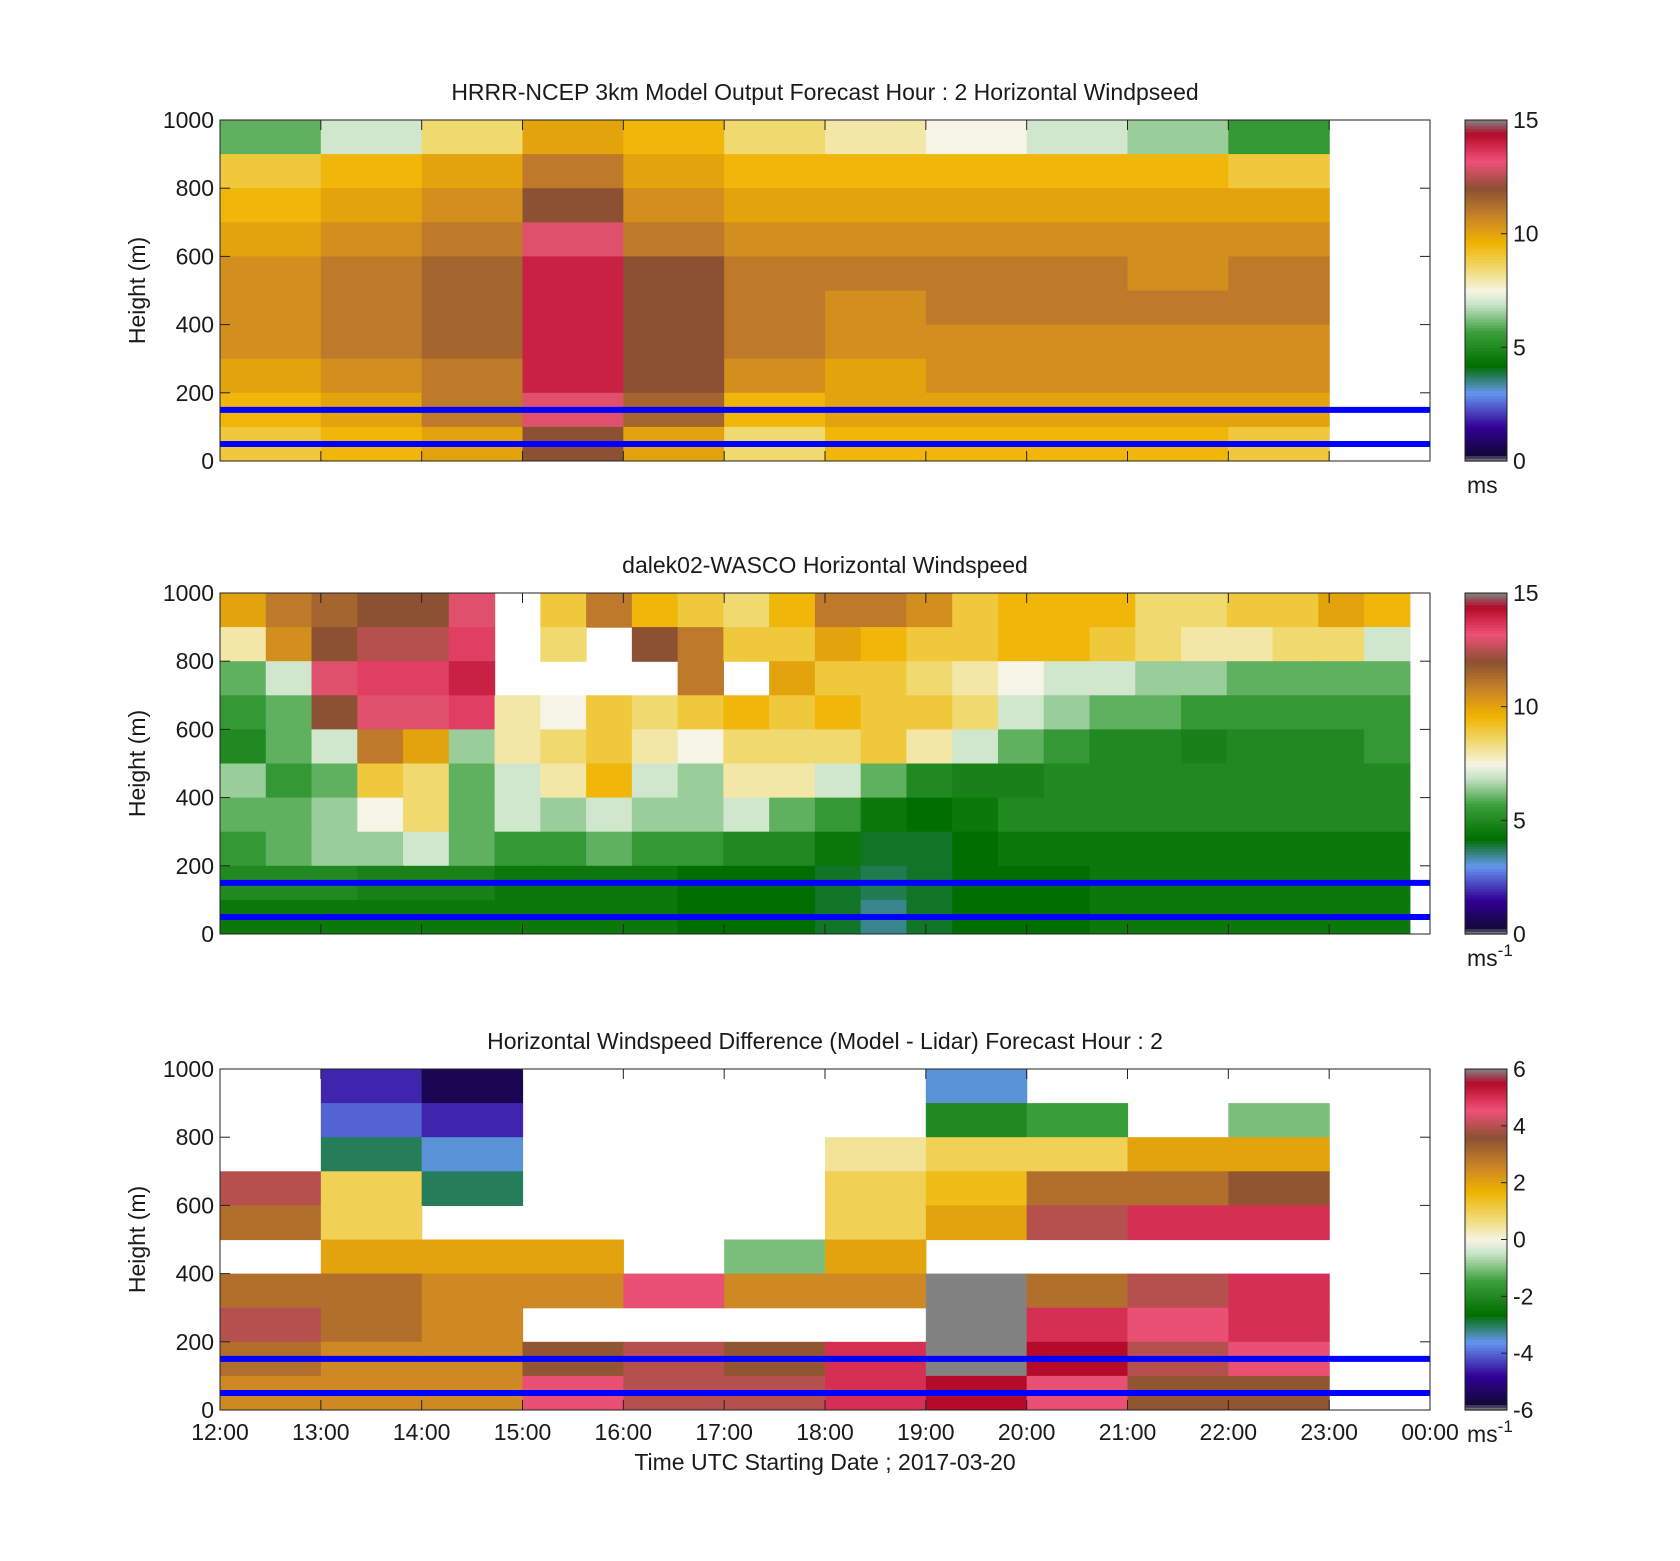  What do you see at coordinates (195, 325) in the screenshot?
I see `y-tick-label: 400` at bounding box center [195, 325].